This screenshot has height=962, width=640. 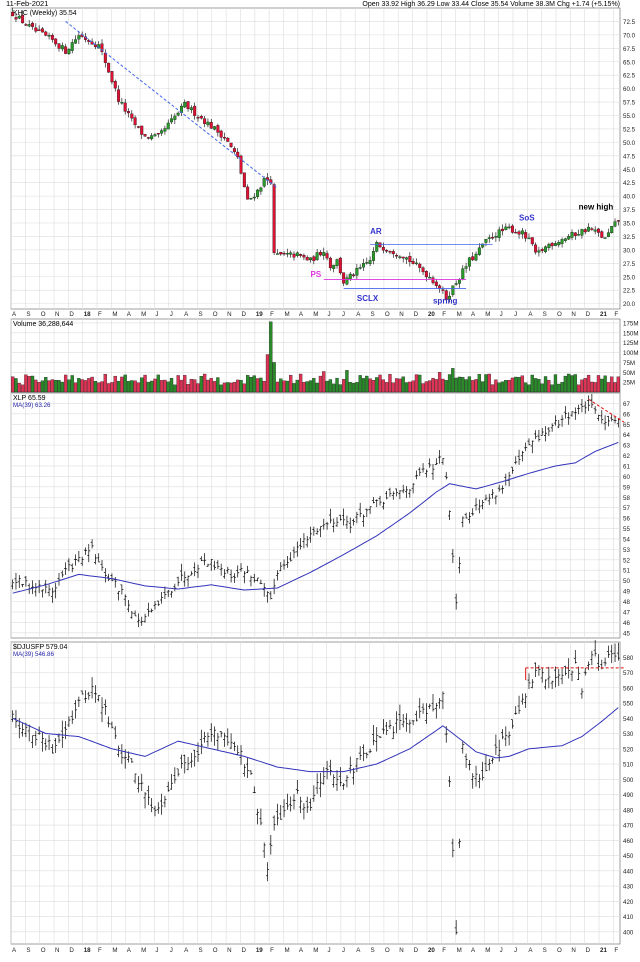 I want to click on x-tick-label: F, so click(x=272, y=950).